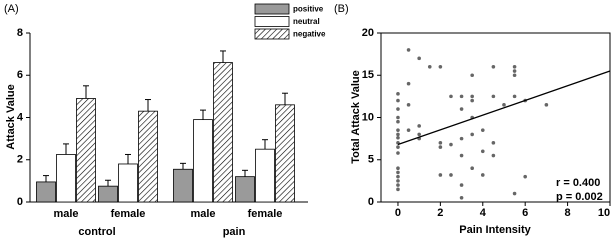 The image size is (616, 240). What do you see at coordinates (356, 117) in the screenshot?
I see `y-axis-label: Total Attack Value` at bounding box center [356, 117].